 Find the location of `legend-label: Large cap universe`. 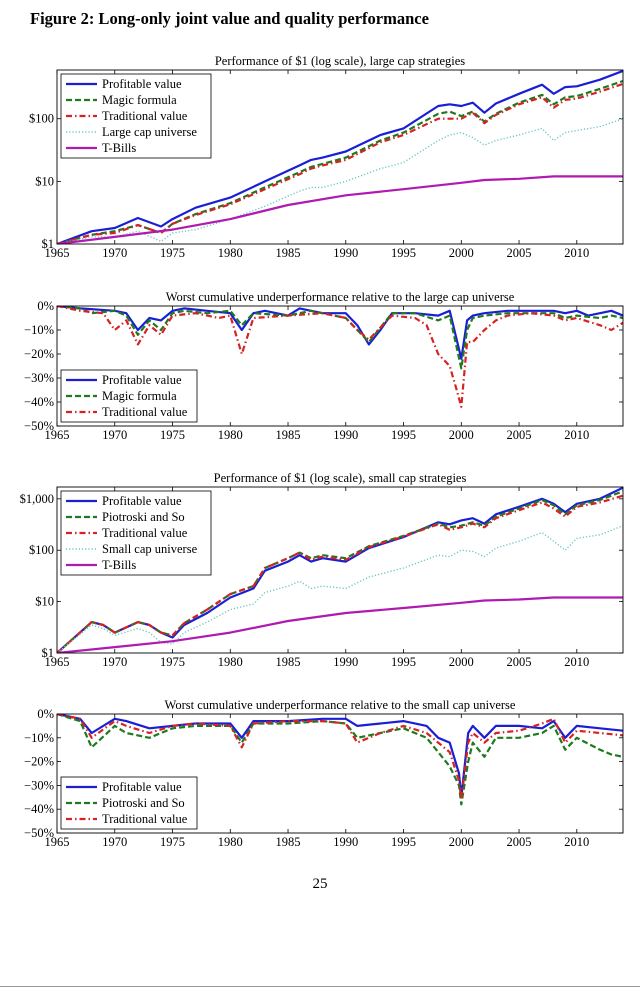

legend-label: Large cap universe is located at coordinates (149, 132).